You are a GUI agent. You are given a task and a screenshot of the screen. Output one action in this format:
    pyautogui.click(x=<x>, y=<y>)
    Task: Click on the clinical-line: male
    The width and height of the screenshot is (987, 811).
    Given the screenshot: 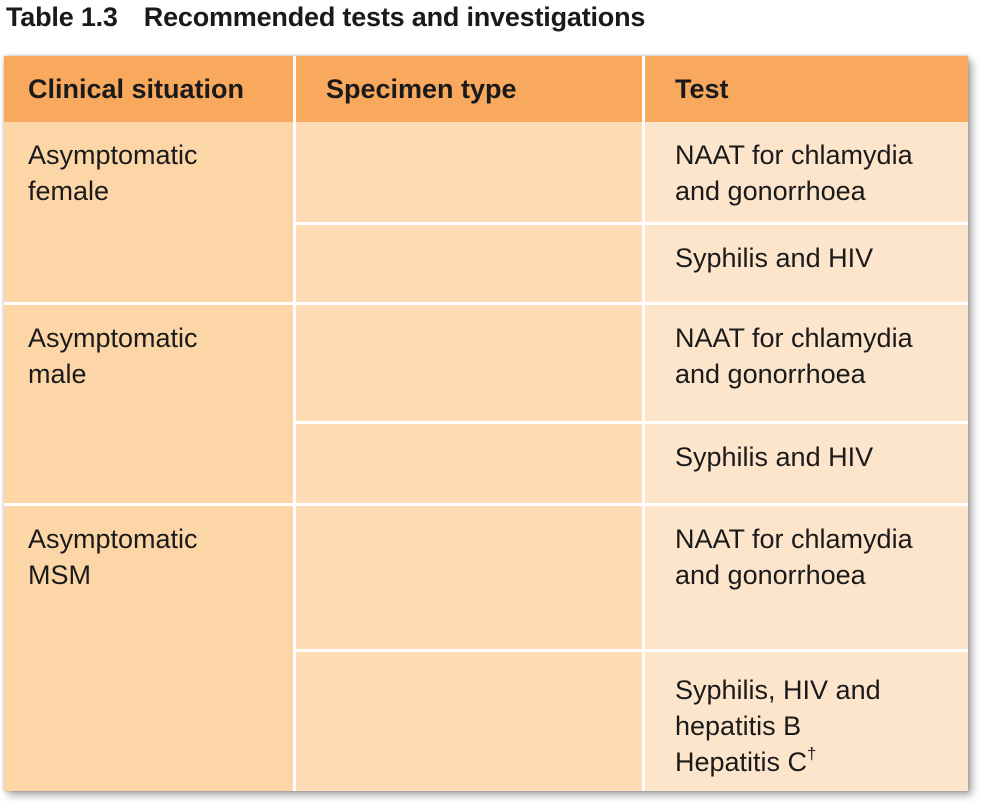 What is the action you would take?
    pyautogui.click(x=57, y=374)
    